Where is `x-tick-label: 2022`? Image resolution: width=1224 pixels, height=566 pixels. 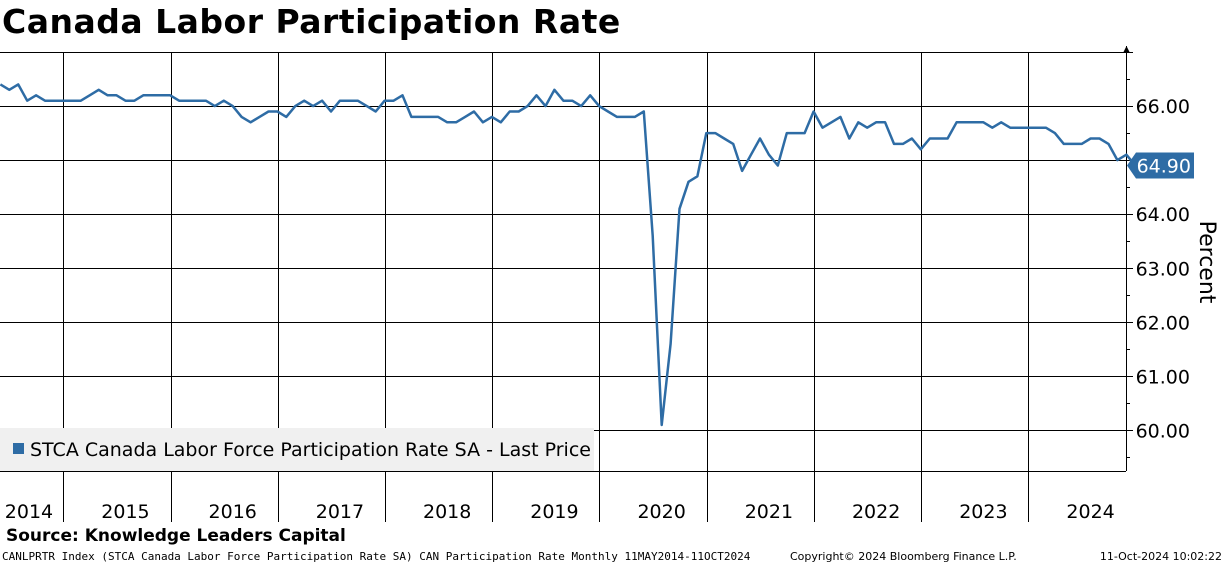
x-tick-label: 2022 is located at coordinates (876, 512).